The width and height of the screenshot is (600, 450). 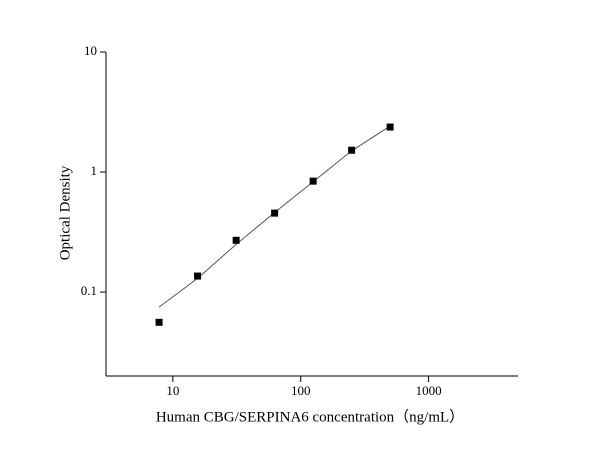 I want to click on y-tick-label: 0.1, so click(x=89, y=290).